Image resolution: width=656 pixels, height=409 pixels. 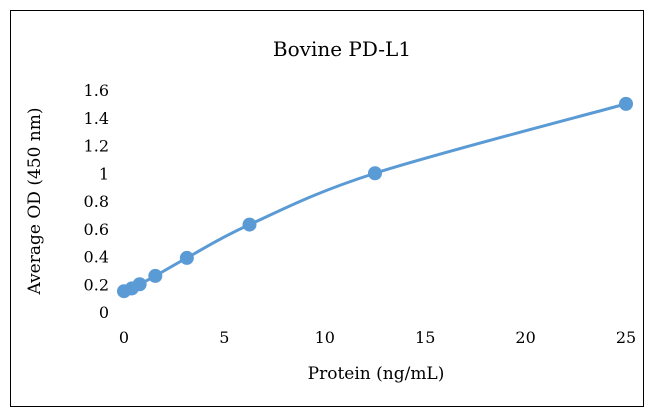 I want to click on x-tick-label: 20, so click(x=525, y=337).